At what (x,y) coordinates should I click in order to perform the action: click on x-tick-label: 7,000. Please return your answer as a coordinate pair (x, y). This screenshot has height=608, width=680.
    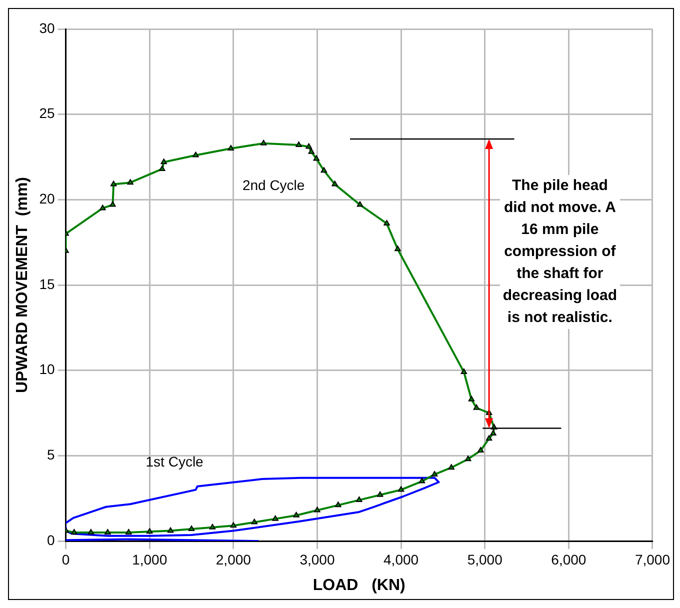
    Looking at the image, I should click on (652, 559).